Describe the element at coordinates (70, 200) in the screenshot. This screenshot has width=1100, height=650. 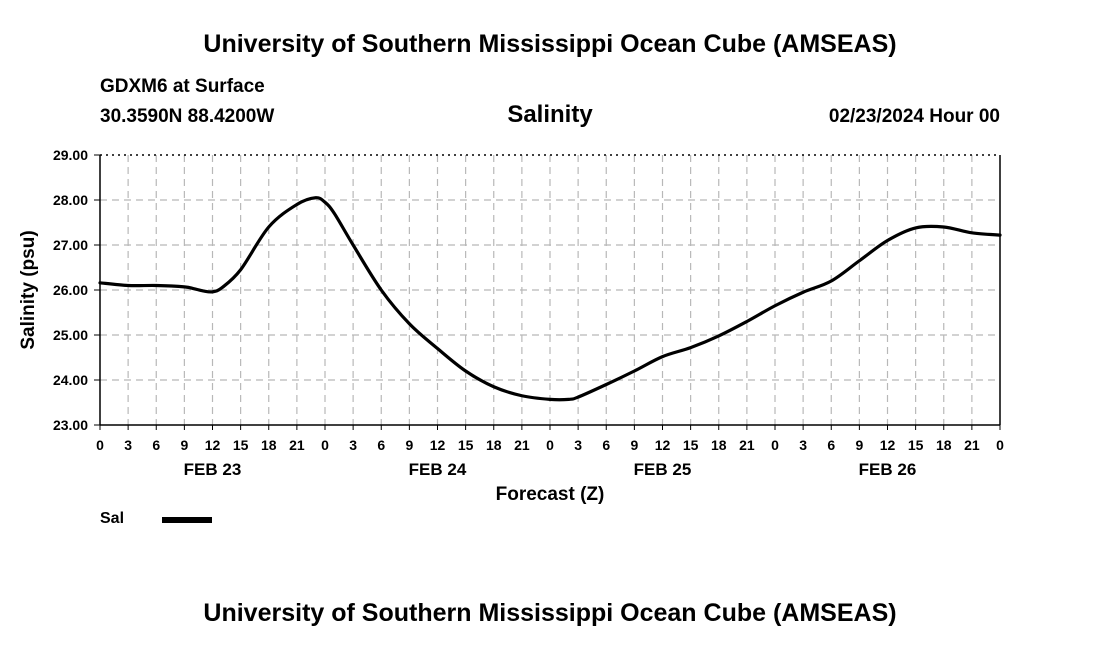
I see `y-tick-label: 28.00` at that location.